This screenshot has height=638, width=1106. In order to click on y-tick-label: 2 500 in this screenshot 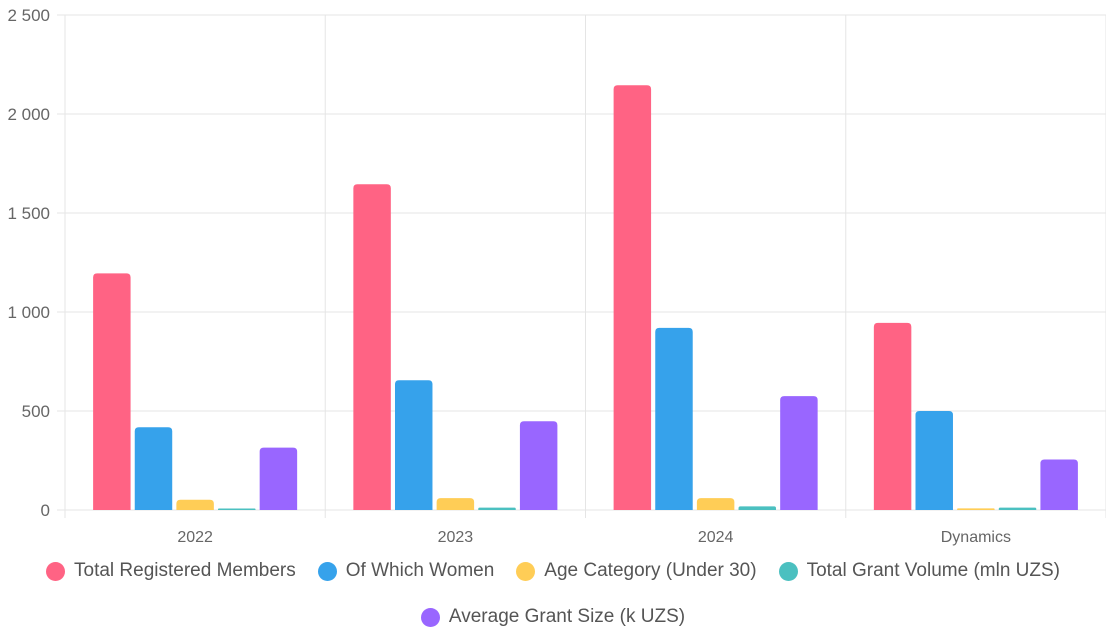, I will do `click(28, 15)`.